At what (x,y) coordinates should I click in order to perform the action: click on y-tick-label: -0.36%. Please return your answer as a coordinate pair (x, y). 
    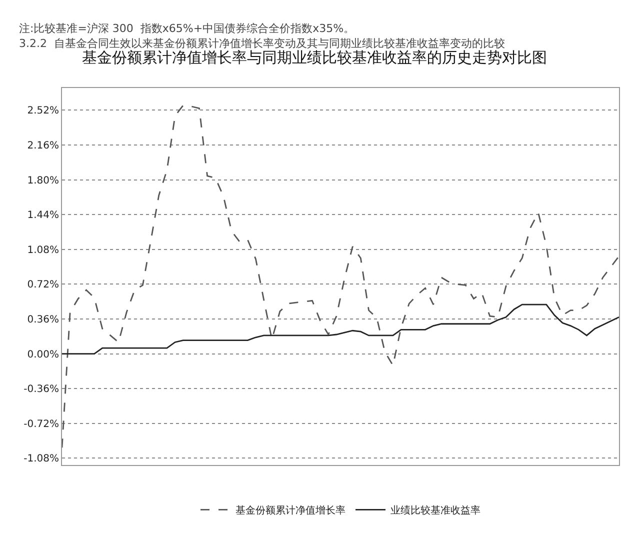
    Looking at the image, I should click on (41, 390).